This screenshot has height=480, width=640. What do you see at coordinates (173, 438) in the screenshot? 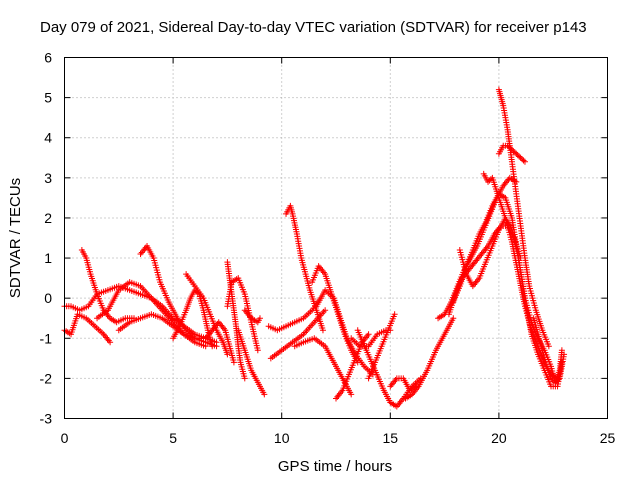
I see `x-tick-label: 5` at bounding box center [173, 438].